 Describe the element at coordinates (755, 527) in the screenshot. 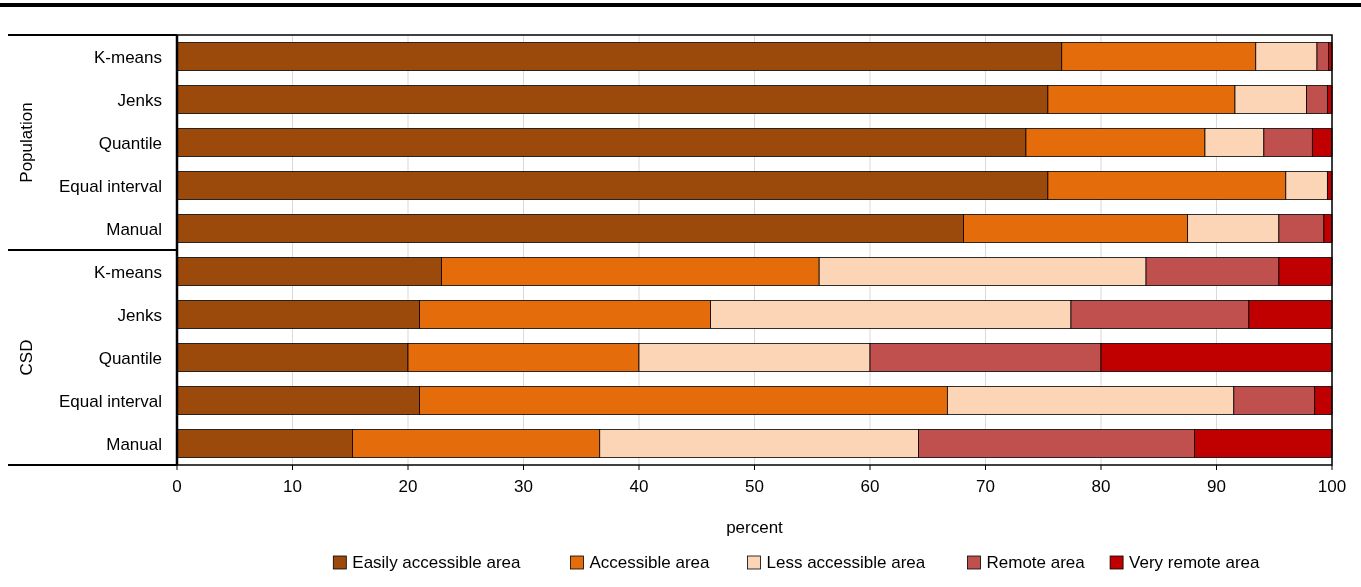

I see `x-axis-title: percent` at that location.